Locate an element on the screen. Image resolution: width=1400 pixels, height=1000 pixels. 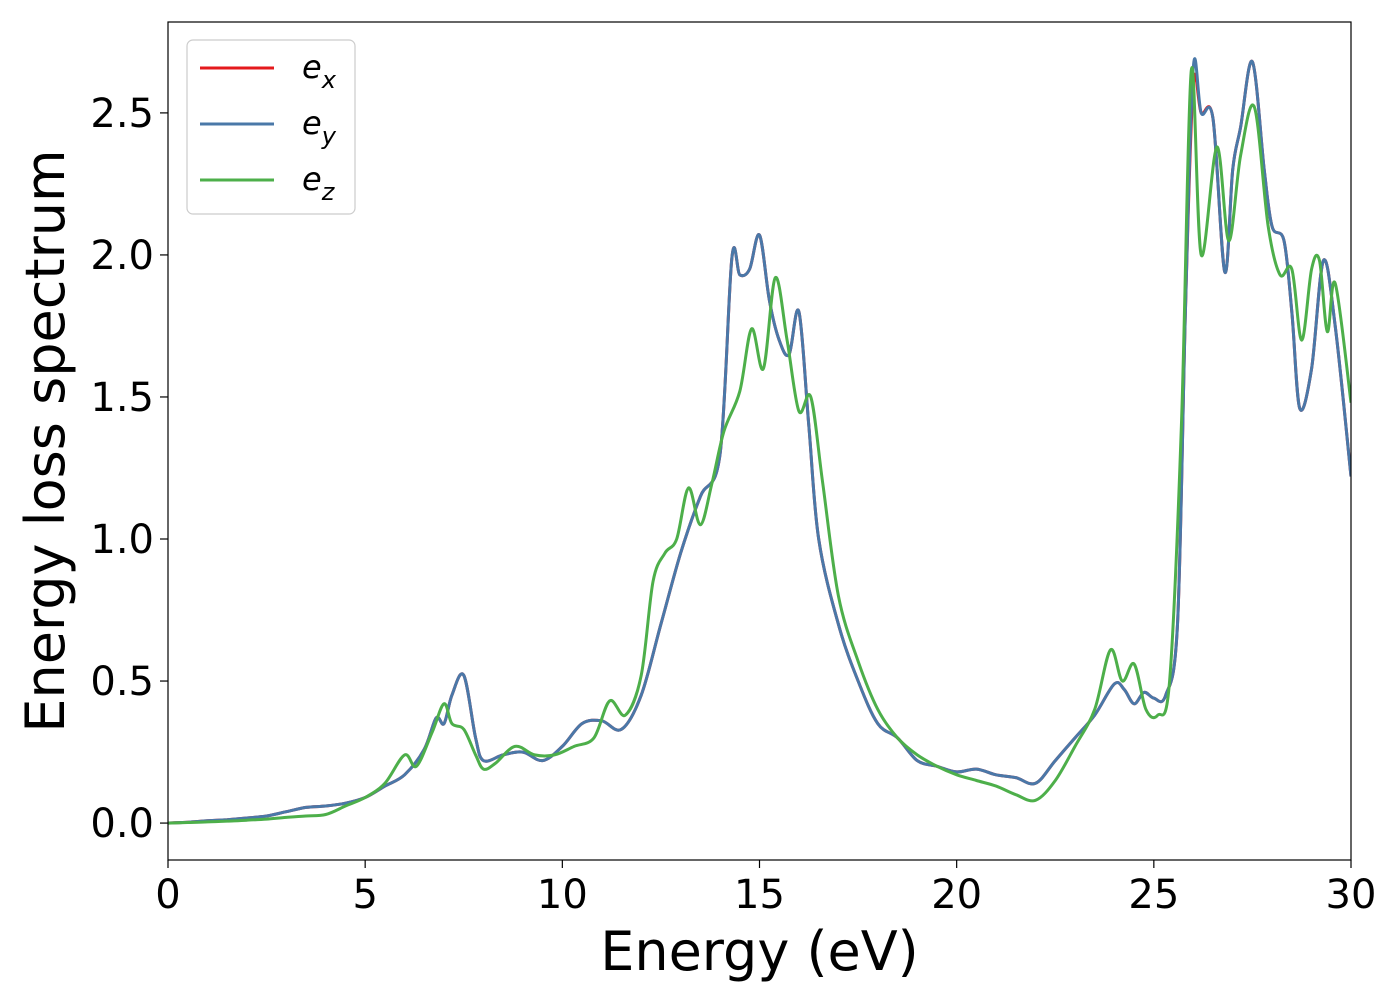
x-tick-label: 25 is located at coordinates (1153, 895).